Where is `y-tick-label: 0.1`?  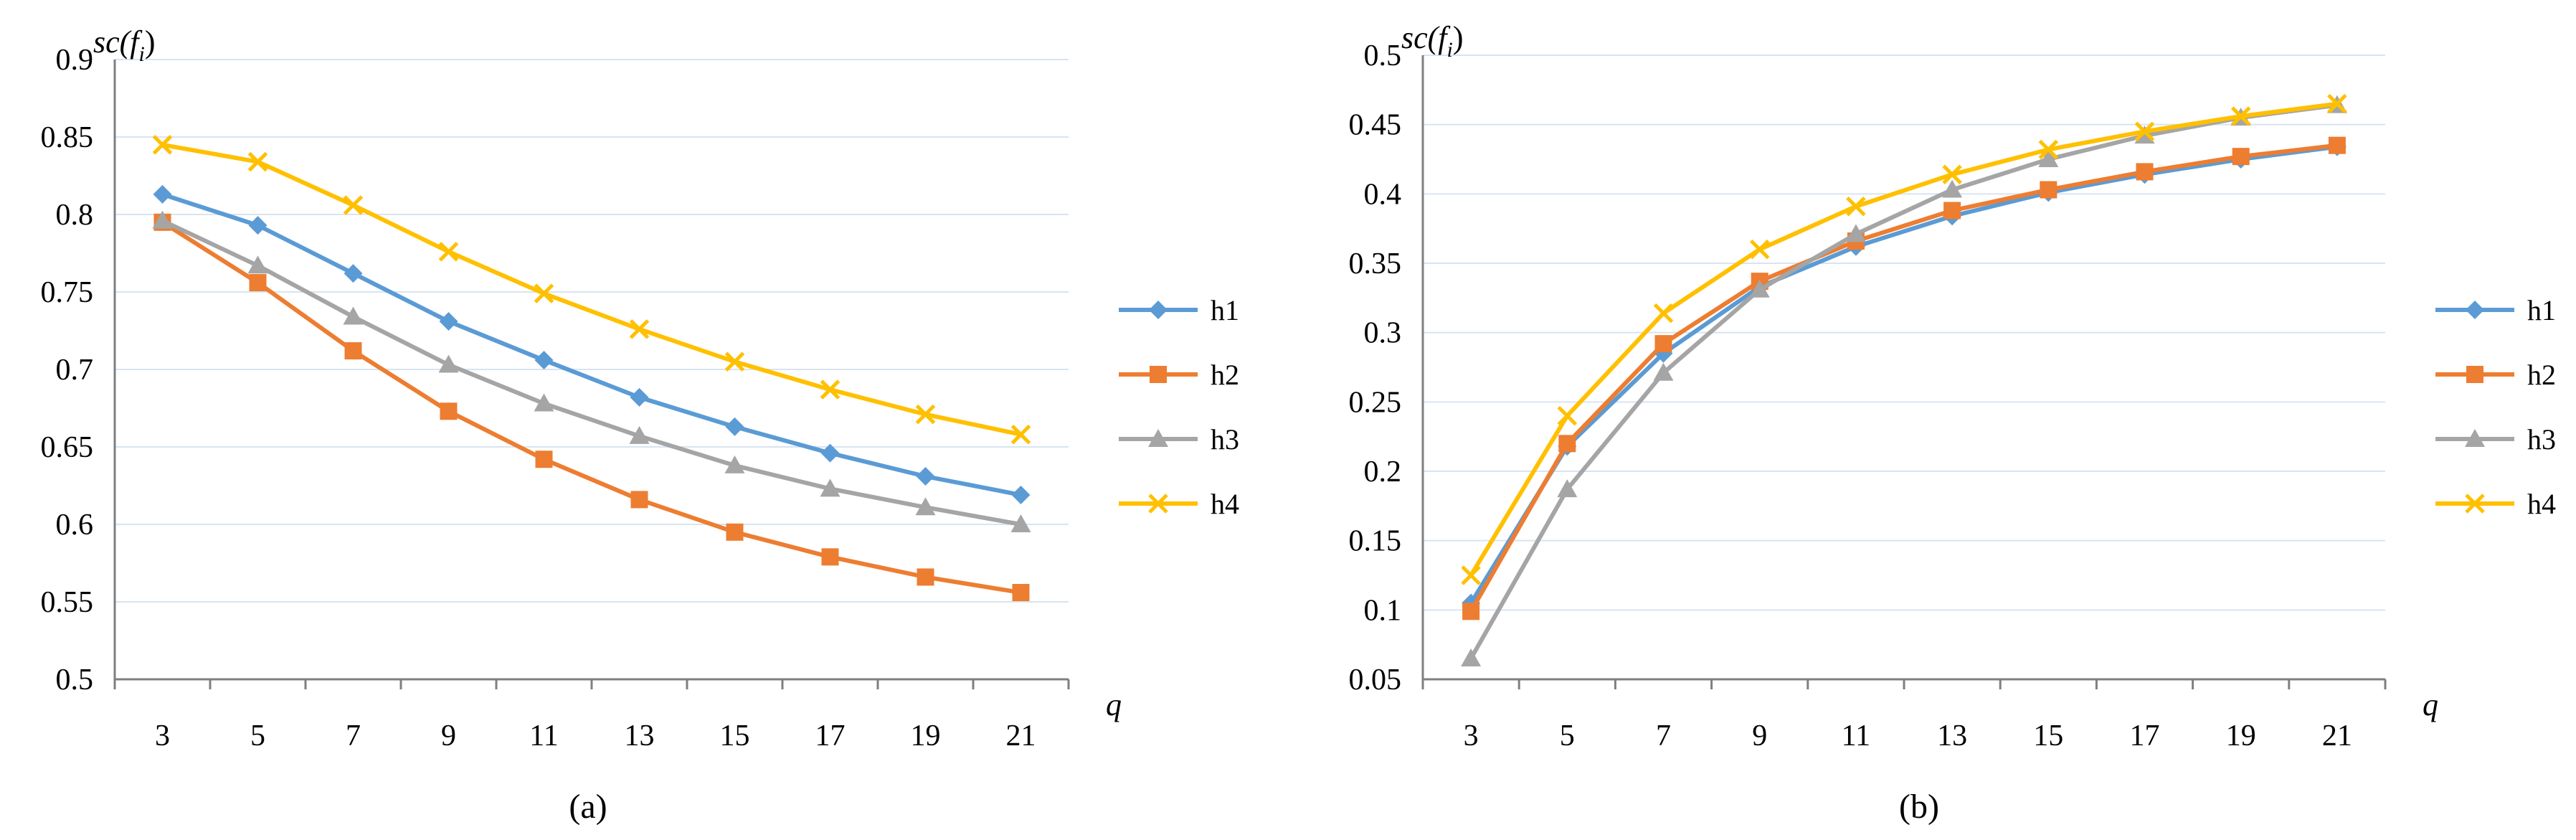 y-tick-label: 0.1 is located at coordinates (1383, 610).